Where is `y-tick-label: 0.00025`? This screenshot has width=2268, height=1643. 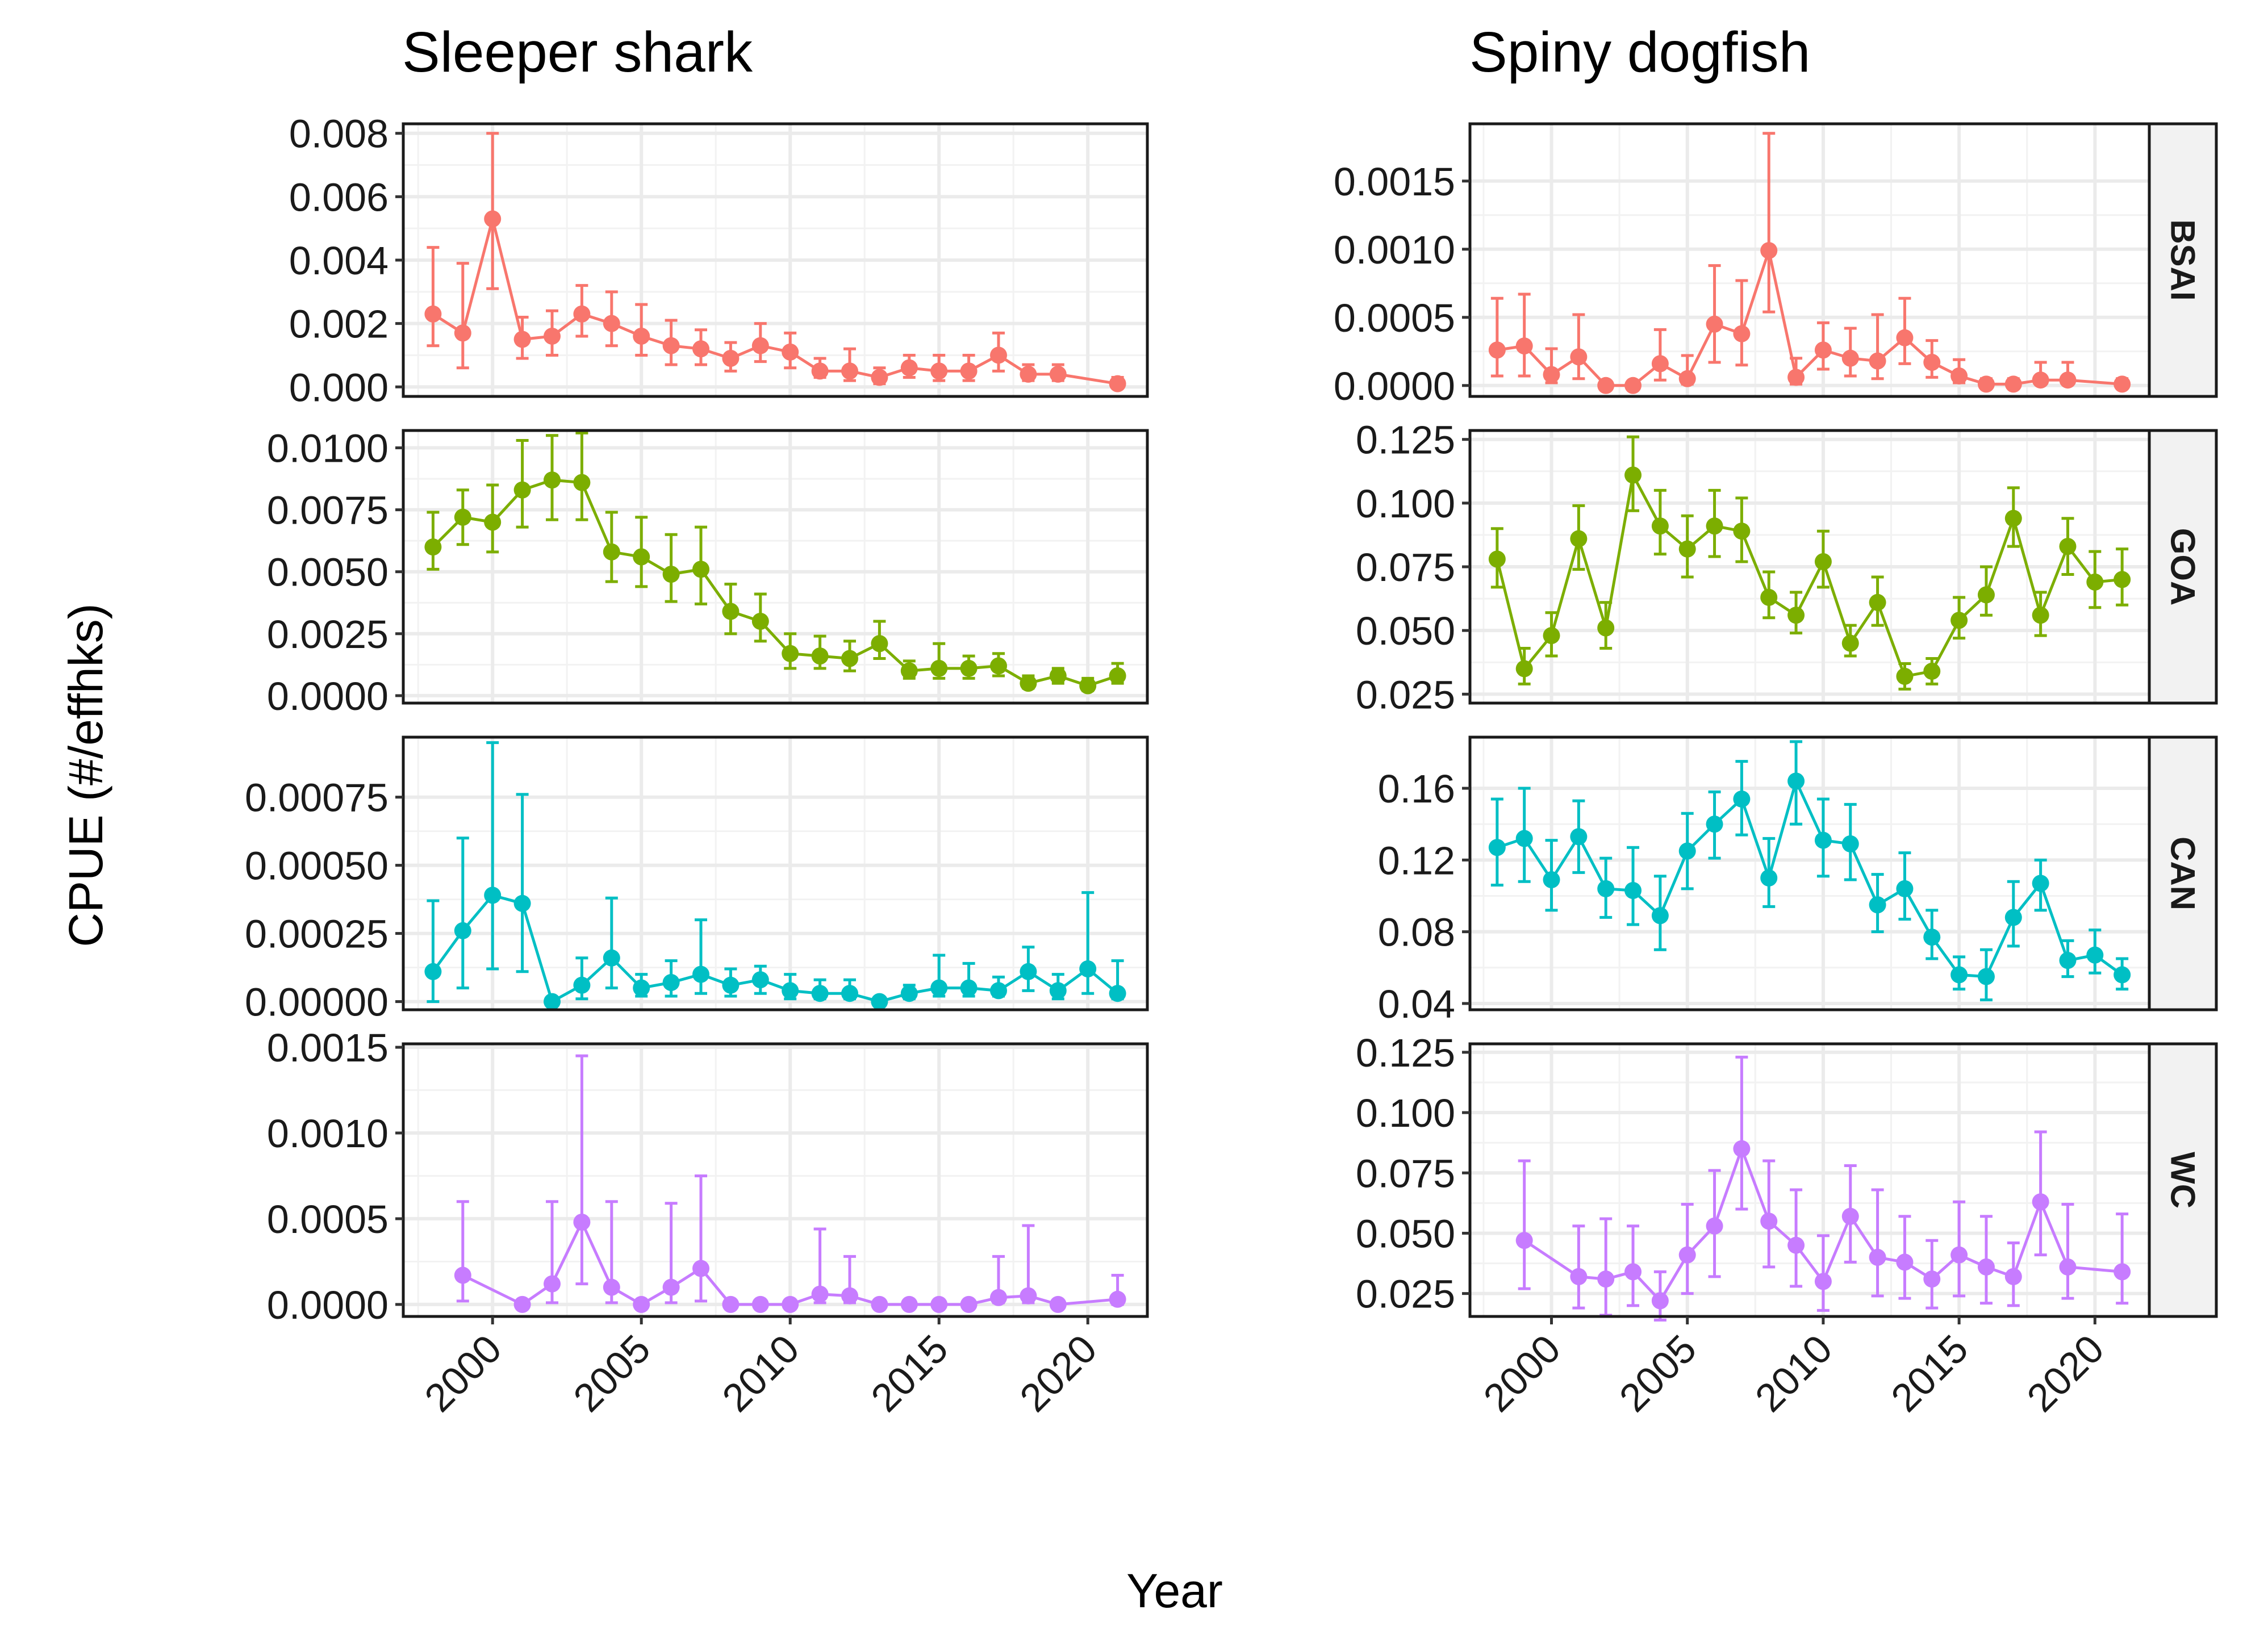
y-tick-label: 0.00025 is located at coordinates (317, 934).